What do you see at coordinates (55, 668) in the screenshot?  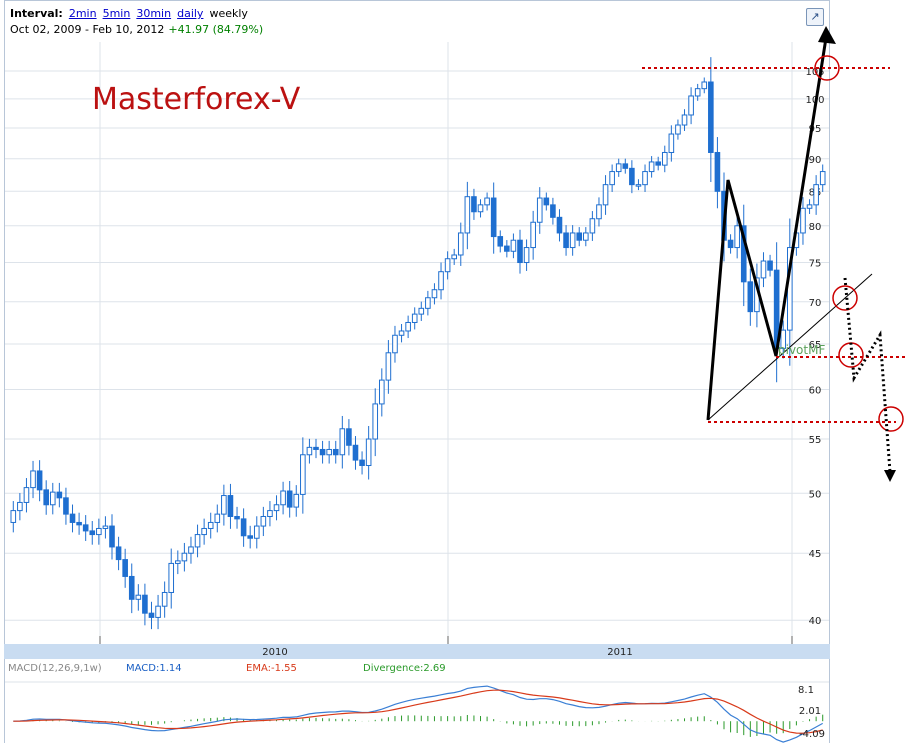 I see `macd-title: MACD(12,26,9,1w)` at bounding box center [55, 668].